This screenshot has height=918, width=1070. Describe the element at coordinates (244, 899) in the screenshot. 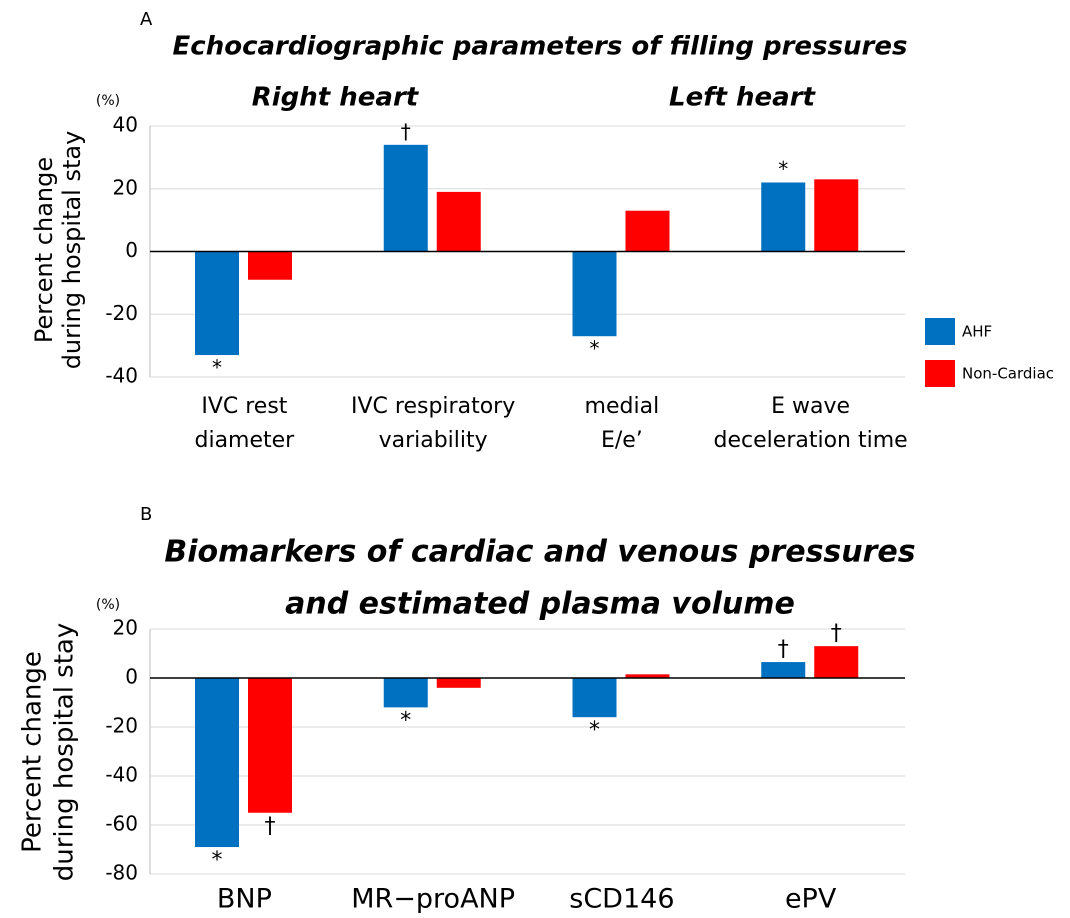

I see `x-tick-label: BNP` at that location.